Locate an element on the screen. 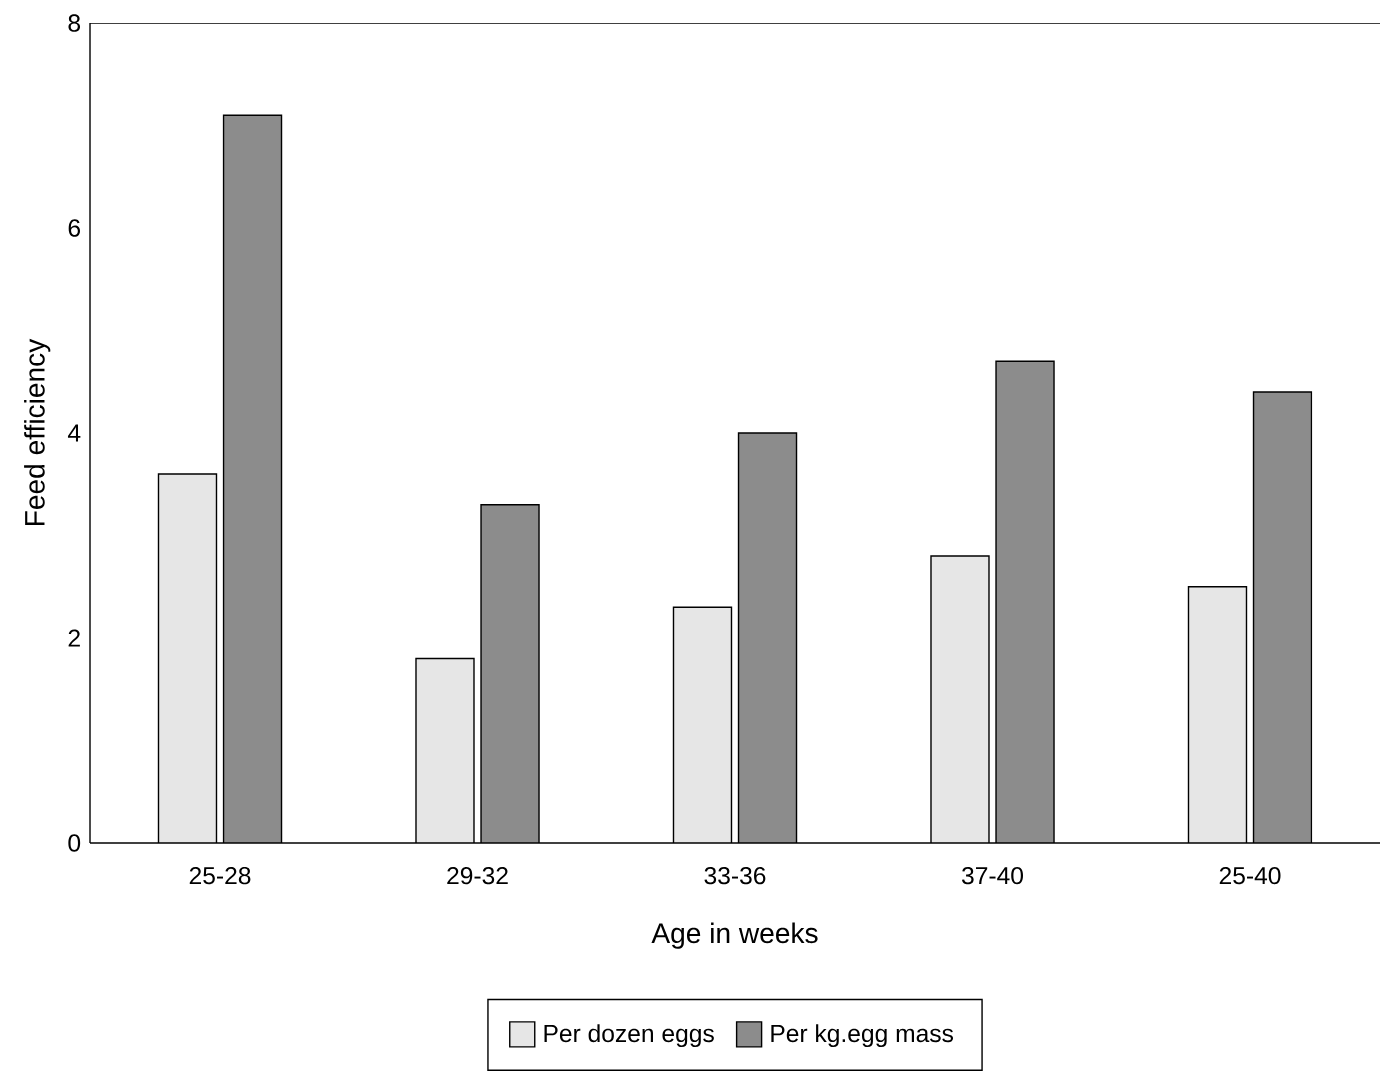  y-tick-label: 4 is located at coordinates (74, 433).